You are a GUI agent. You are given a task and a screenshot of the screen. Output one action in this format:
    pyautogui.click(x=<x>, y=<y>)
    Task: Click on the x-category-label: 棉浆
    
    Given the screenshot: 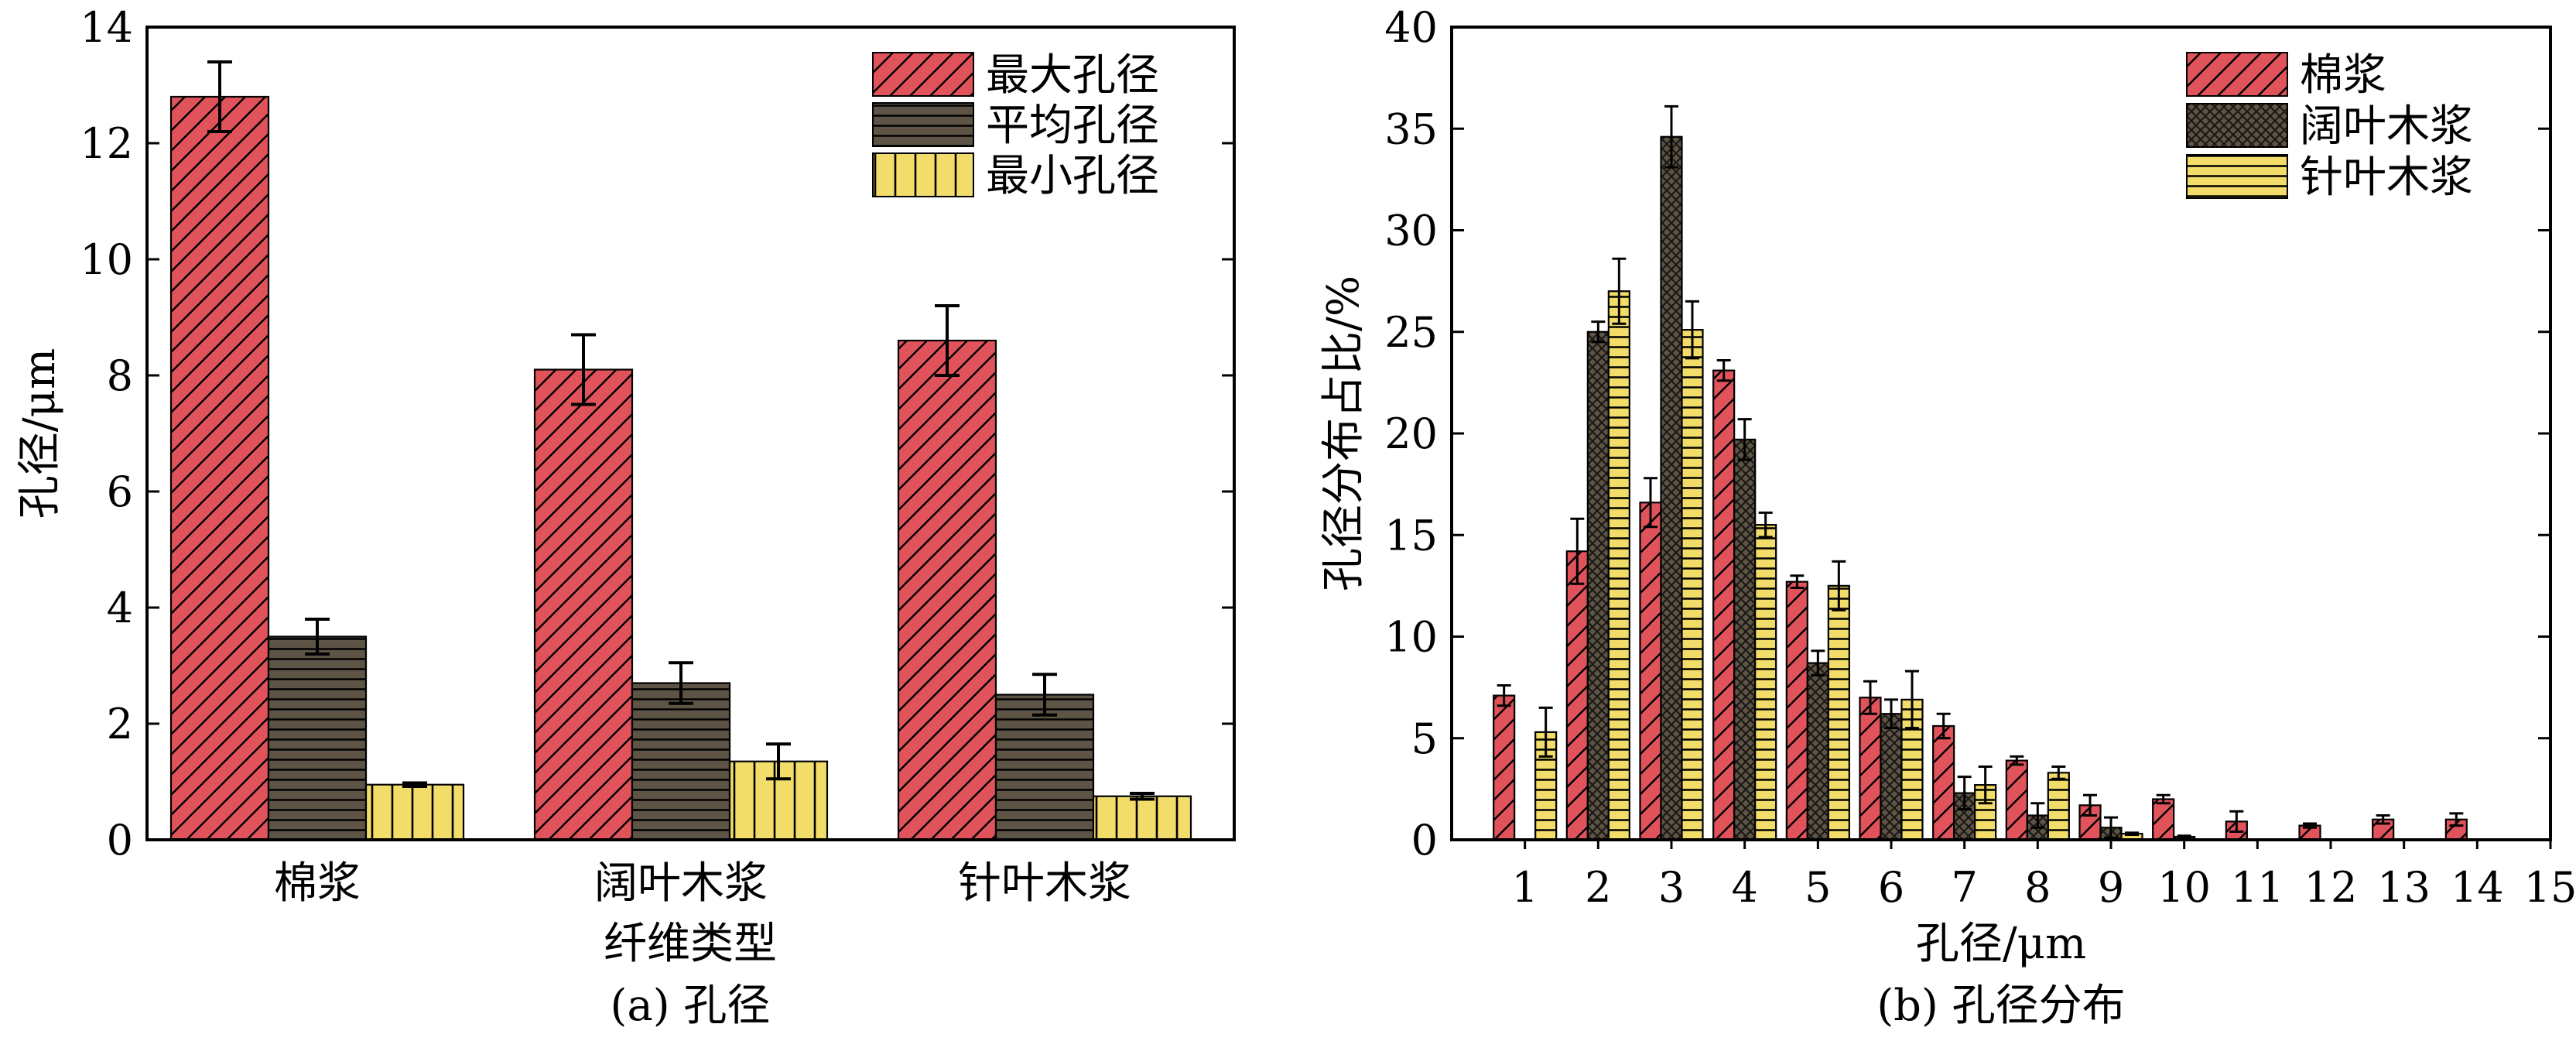 What is the action you would take?
    pyautogui.click(x=318, y=883)
    